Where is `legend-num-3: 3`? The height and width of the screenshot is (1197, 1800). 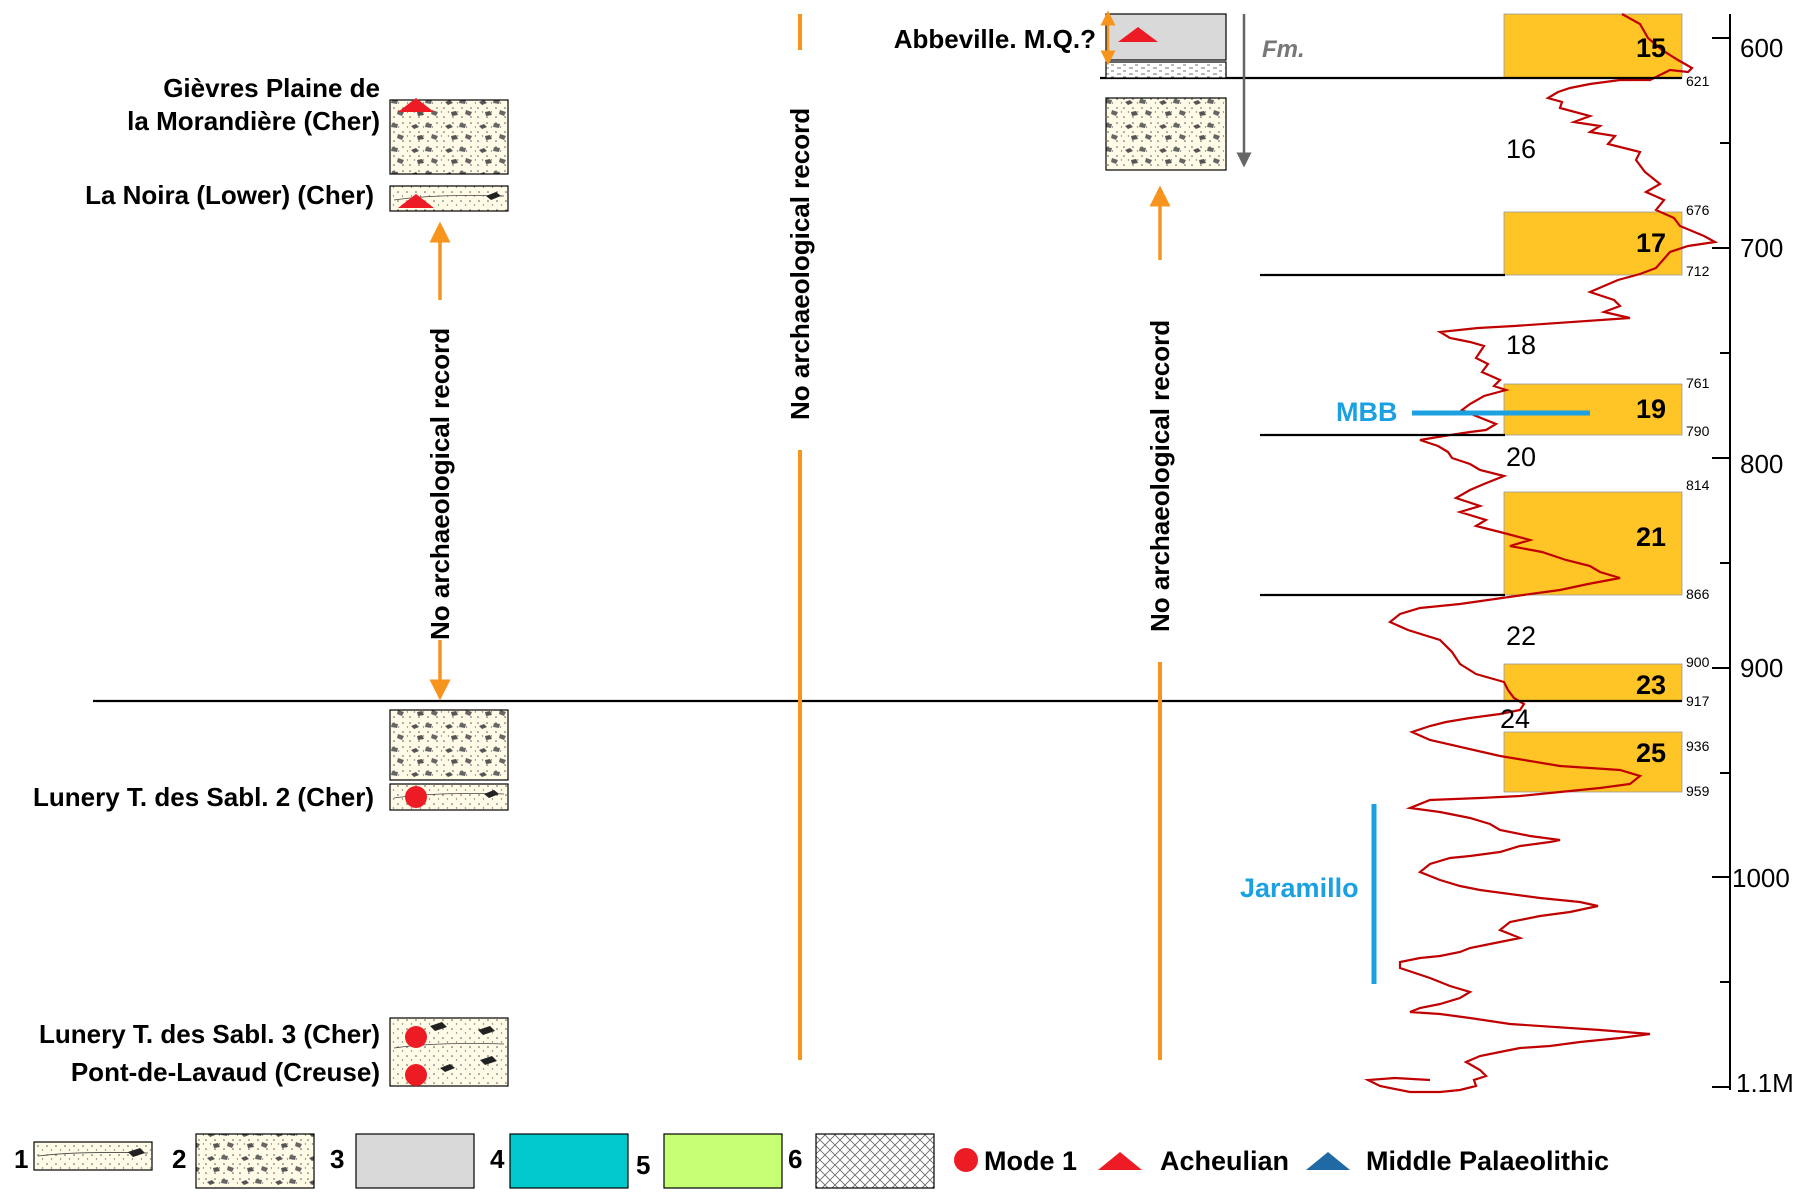 legend-num-3: 3 is located at coordinates (337, 1159).